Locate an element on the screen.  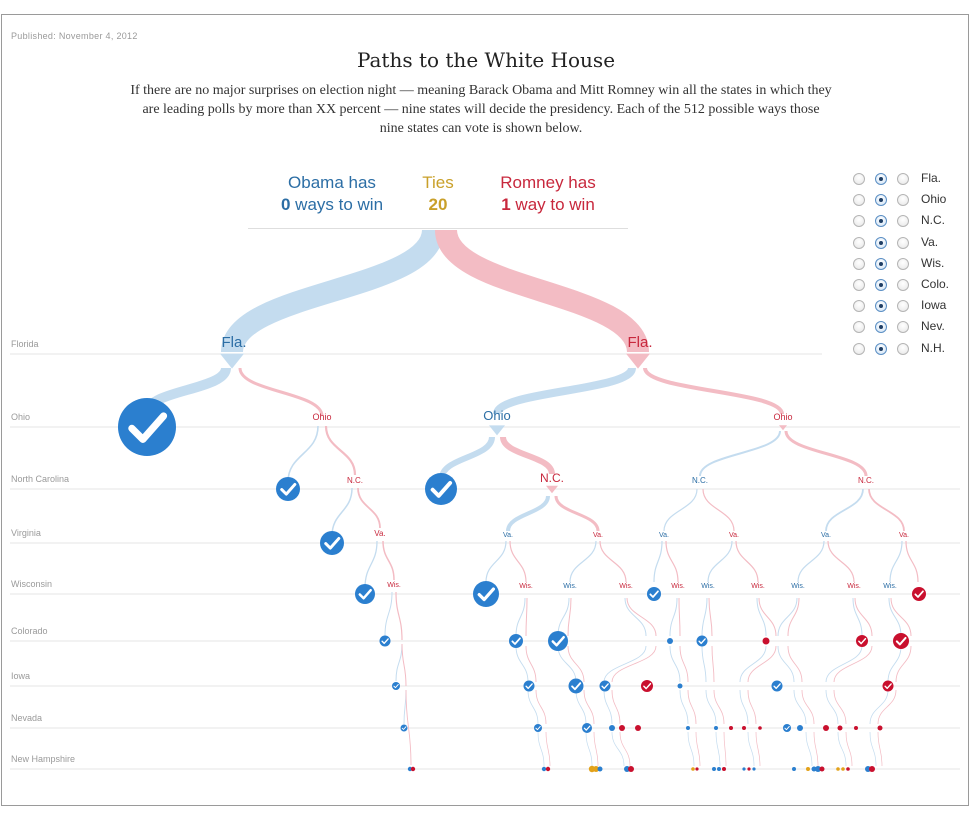
radio-romney-iowa is located at coordinates (903, 306).